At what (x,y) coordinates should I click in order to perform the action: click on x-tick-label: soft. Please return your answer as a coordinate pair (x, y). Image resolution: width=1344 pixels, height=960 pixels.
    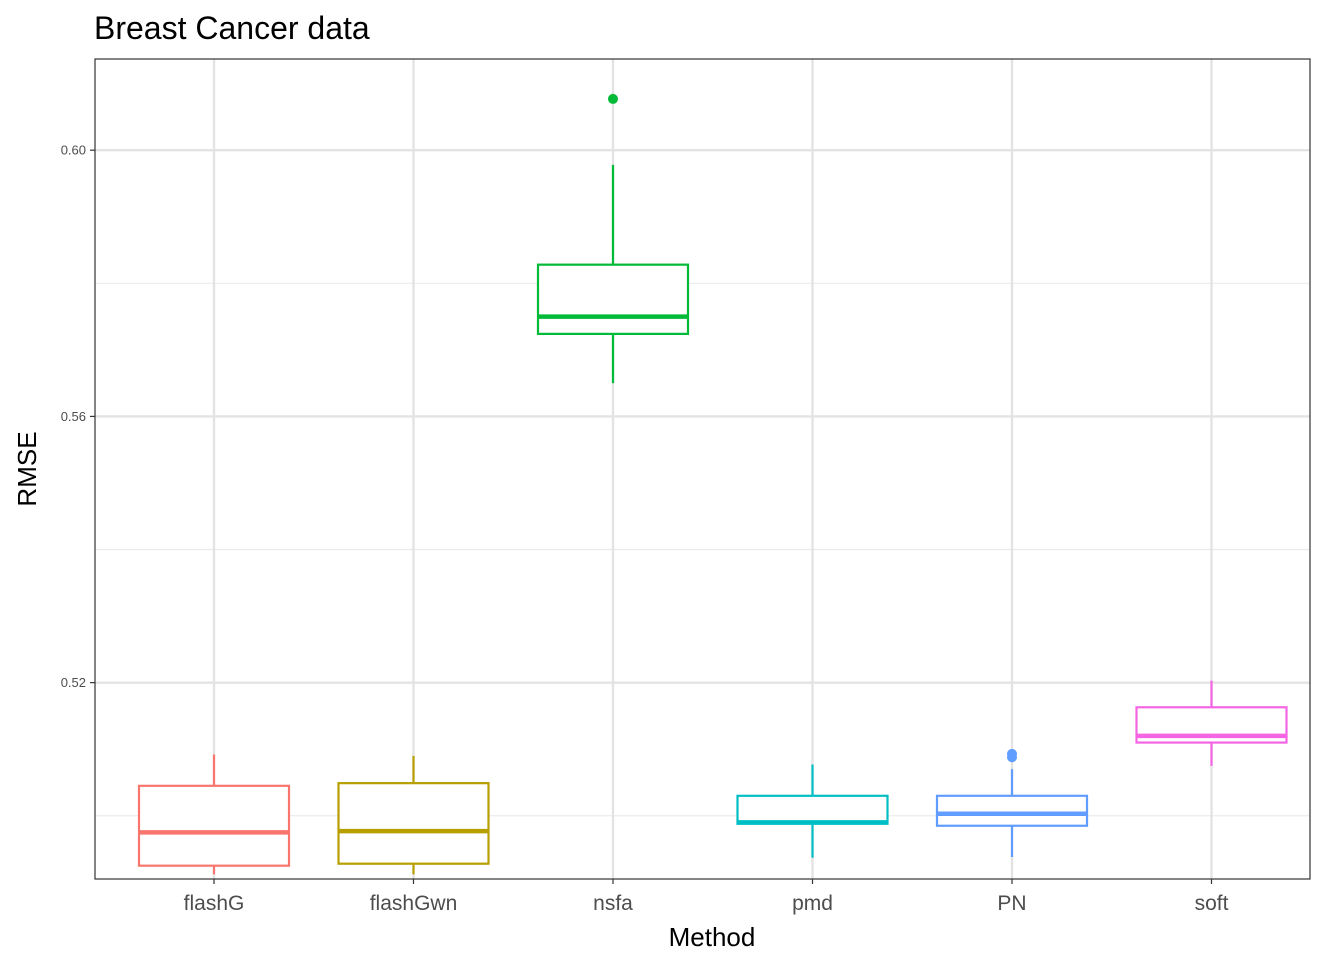
    Looking at the image, I should click on (1212, 903).